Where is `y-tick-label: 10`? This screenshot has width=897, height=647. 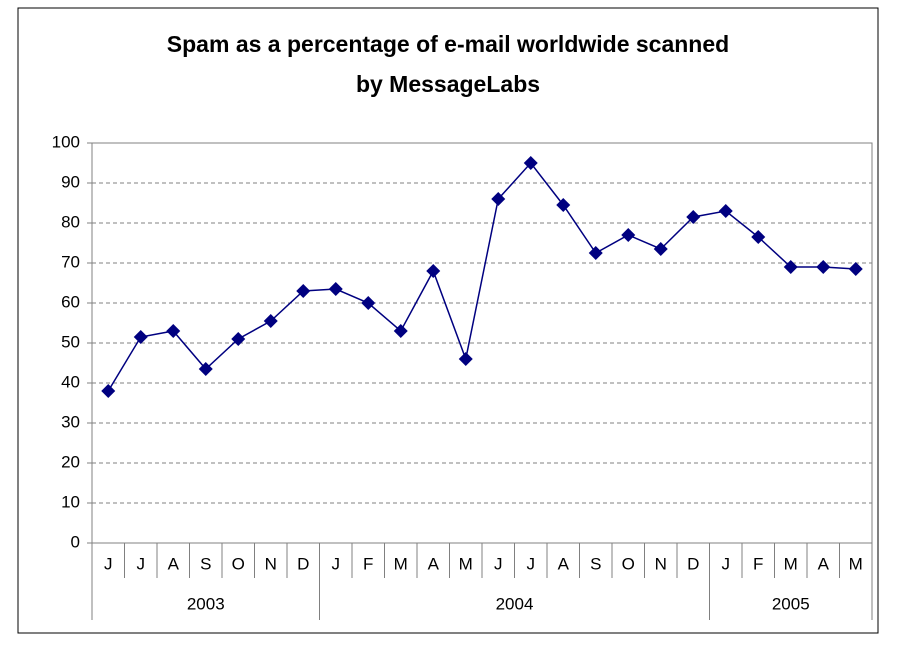 y-tick-label: 10 is located at coordinates (70, 501).